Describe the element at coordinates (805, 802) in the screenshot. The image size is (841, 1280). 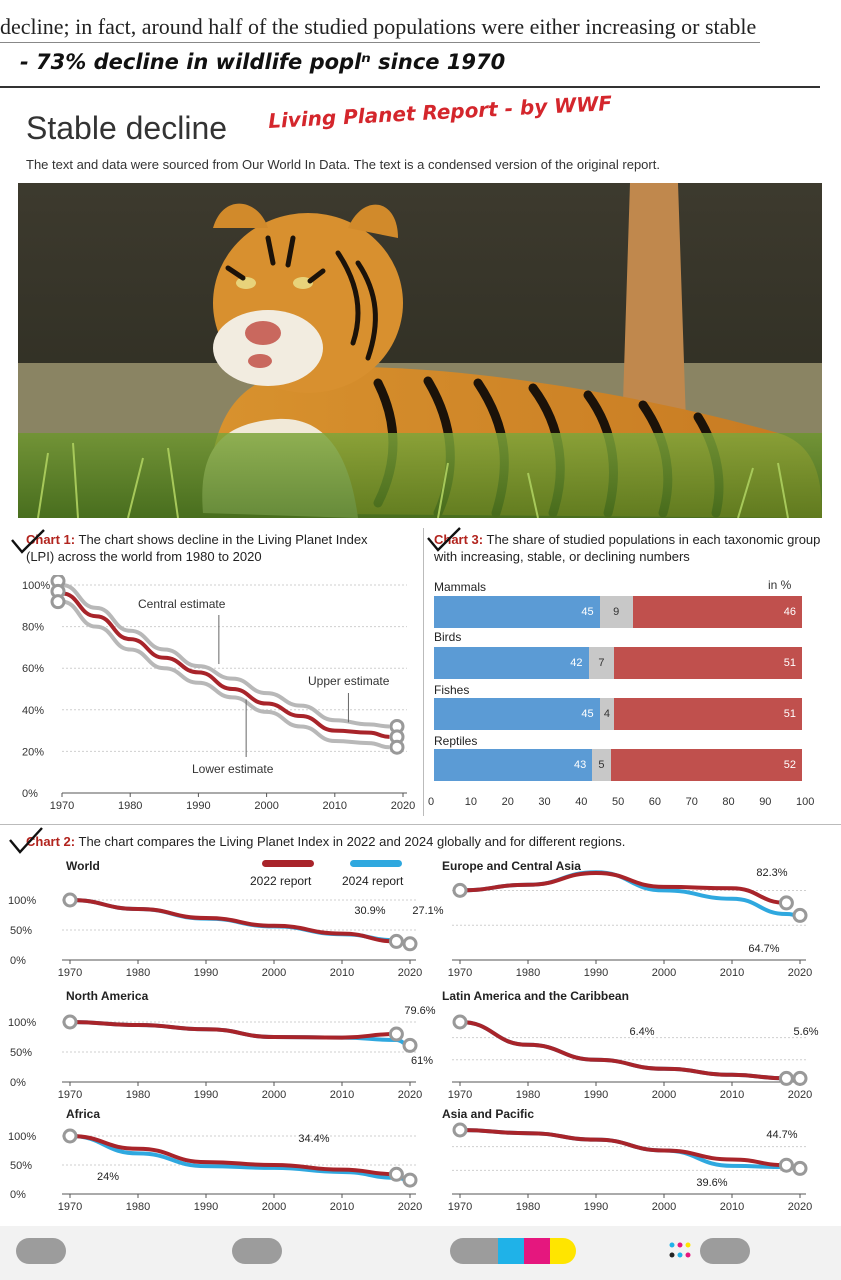
I see `chart3-xtick: 100` at that location.